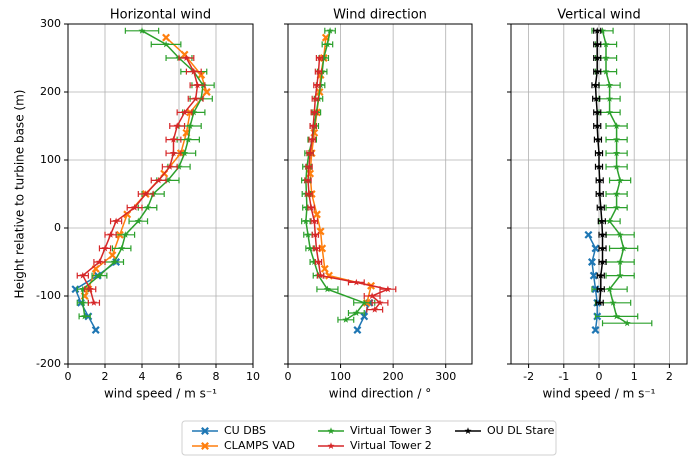 The height and width of the screenshot is (457, 689). Describe the element at coordinates (598, 394) in the screenshot. I see `x-axis-label: wind speed / m s⁻¹` at that location.